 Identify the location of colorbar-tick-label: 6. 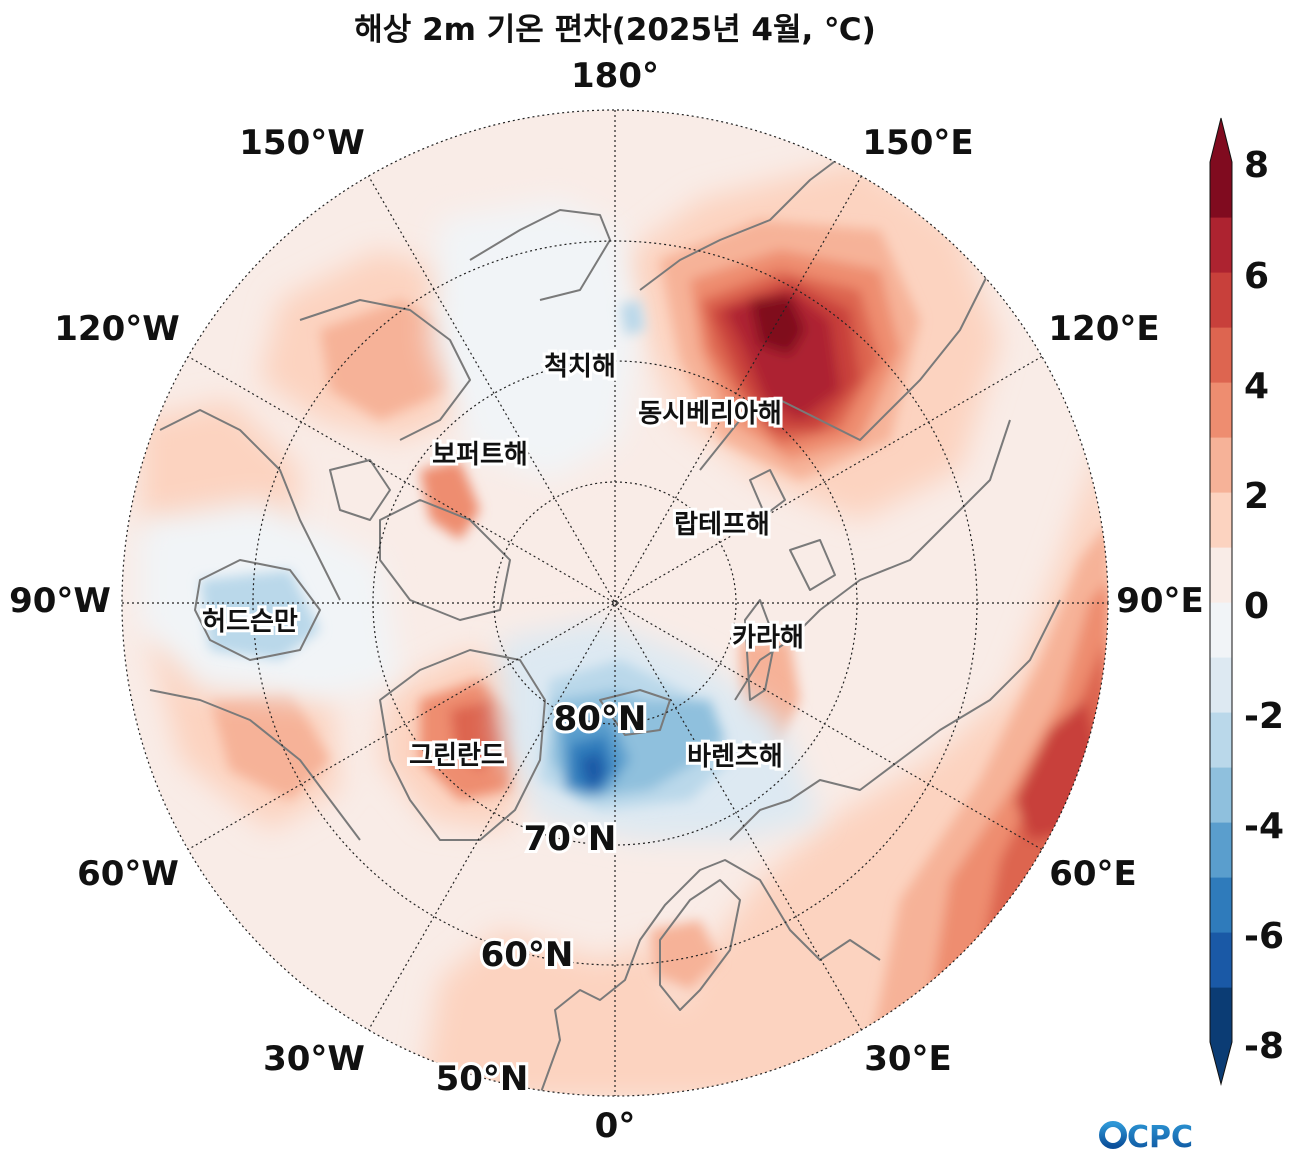
(1256, 276).